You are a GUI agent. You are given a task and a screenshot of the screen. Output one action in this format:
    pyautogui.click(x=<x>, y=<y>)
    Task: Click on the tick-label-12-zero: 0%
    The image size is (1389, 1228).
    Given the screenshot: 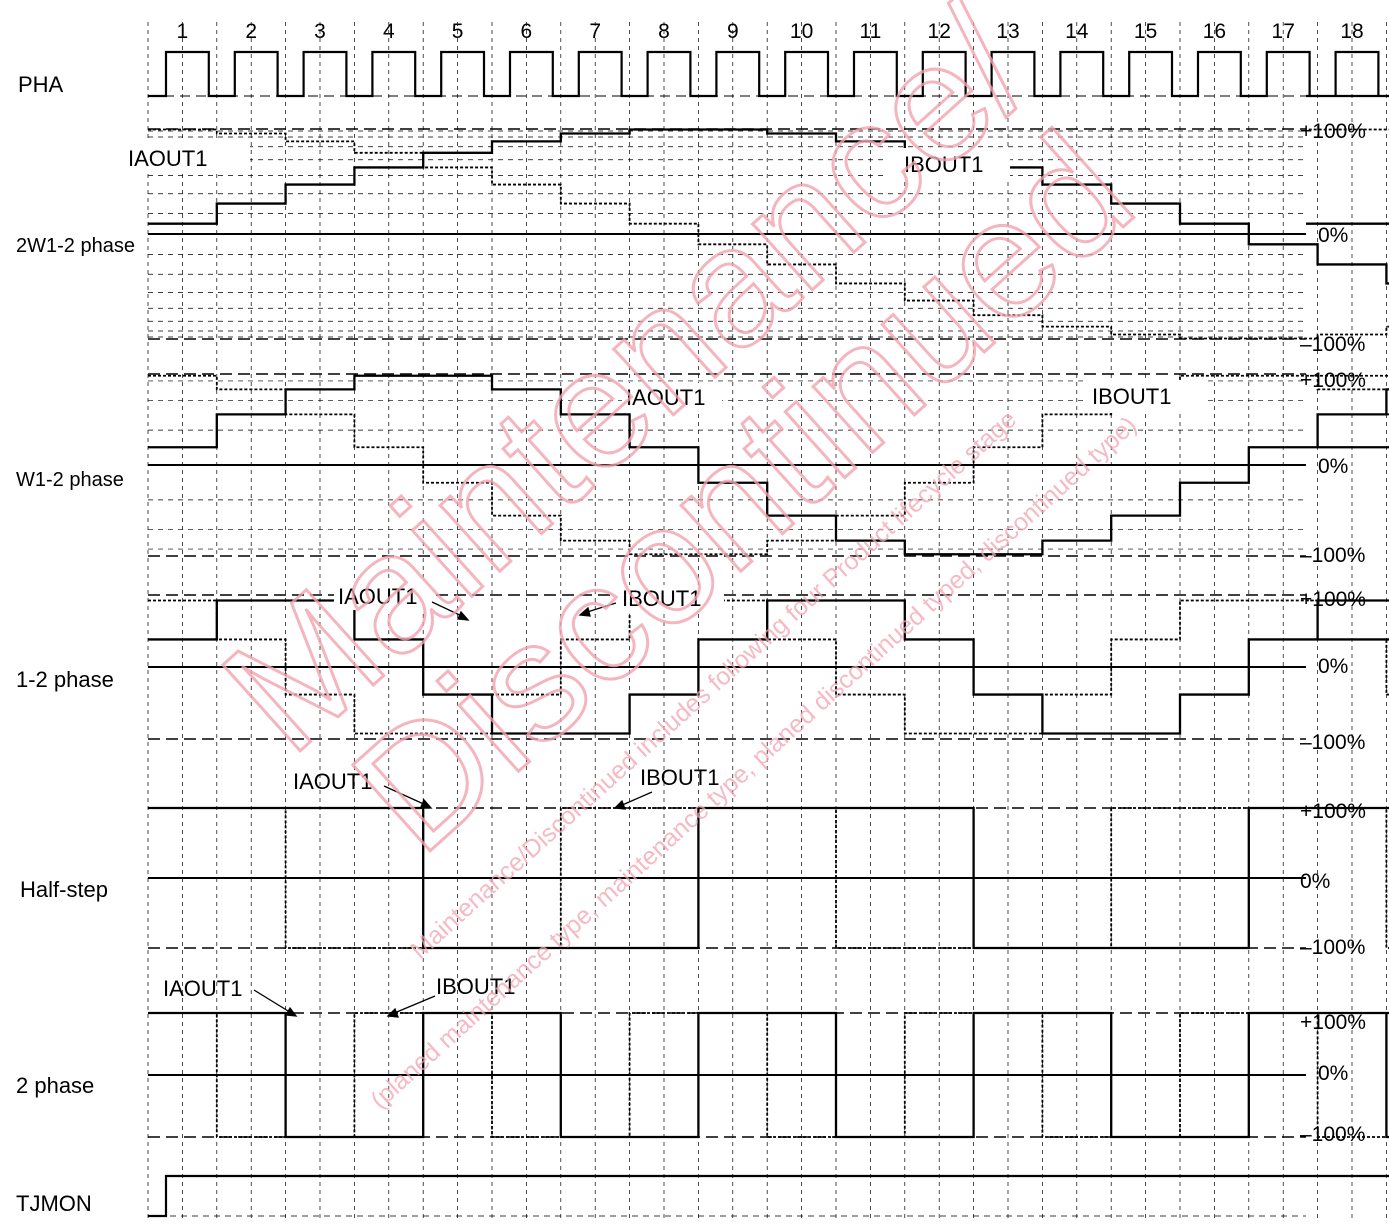 What is the action you would take?
    pyautogui.click(x=1333, y=666)
    